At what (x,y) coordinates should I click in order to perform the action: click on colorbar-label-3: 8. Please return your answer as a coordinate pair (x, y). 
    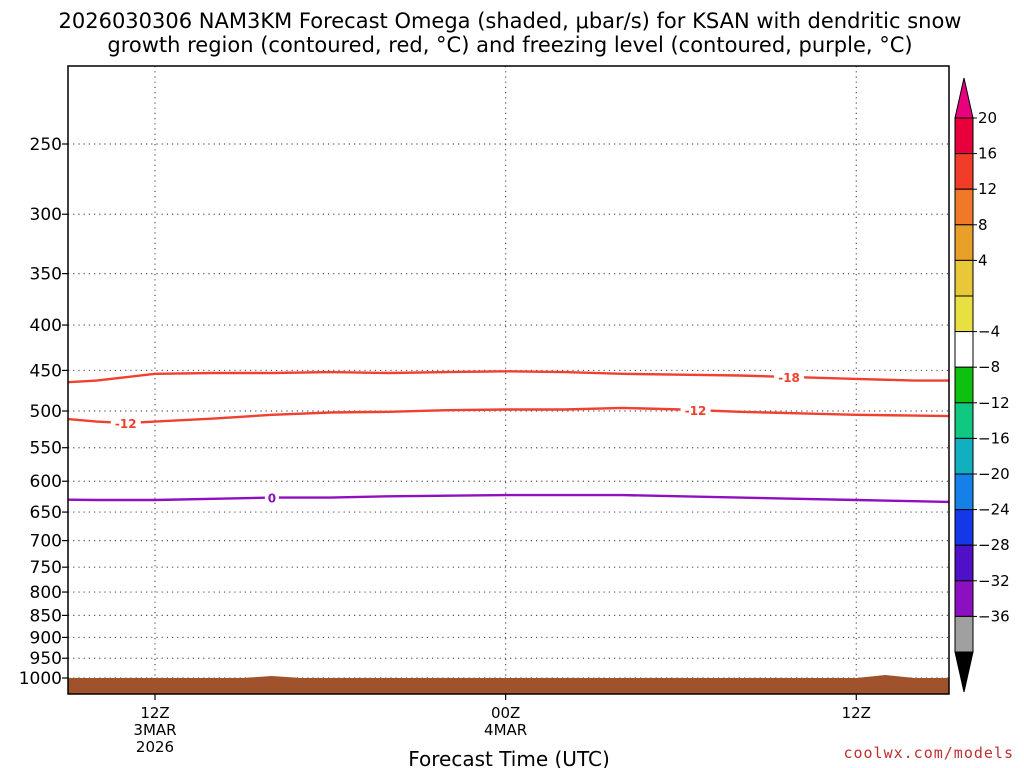
    Looking at the image, I should click on (983, 225).